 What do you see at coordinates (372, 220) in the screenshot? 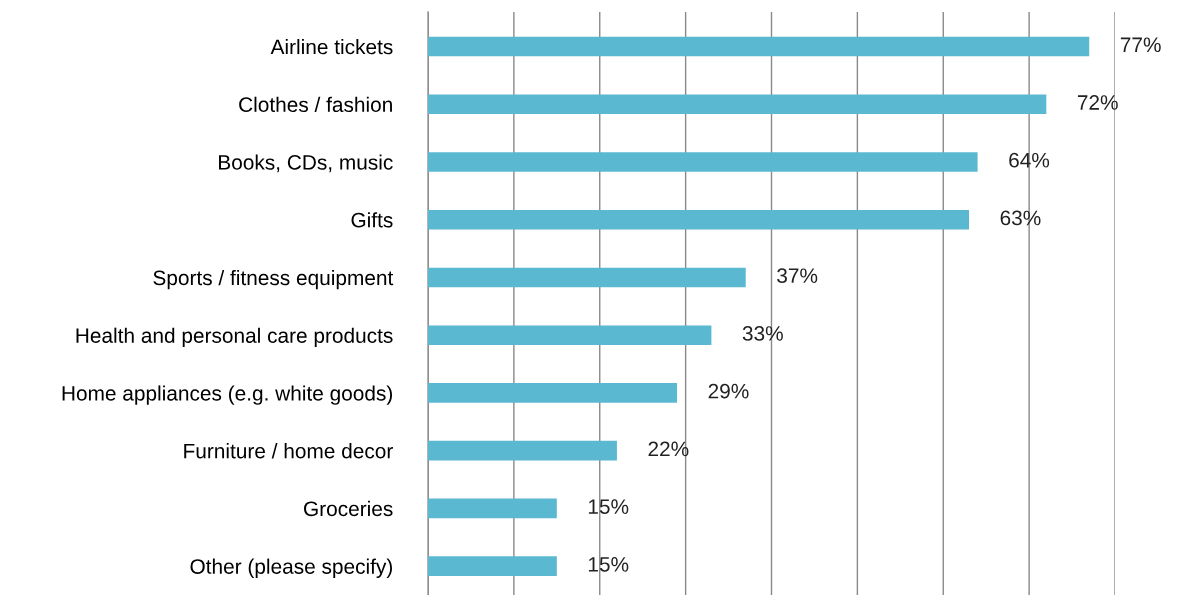
I see `y-tick-label: Gifts` at bounding box center [372, 220].